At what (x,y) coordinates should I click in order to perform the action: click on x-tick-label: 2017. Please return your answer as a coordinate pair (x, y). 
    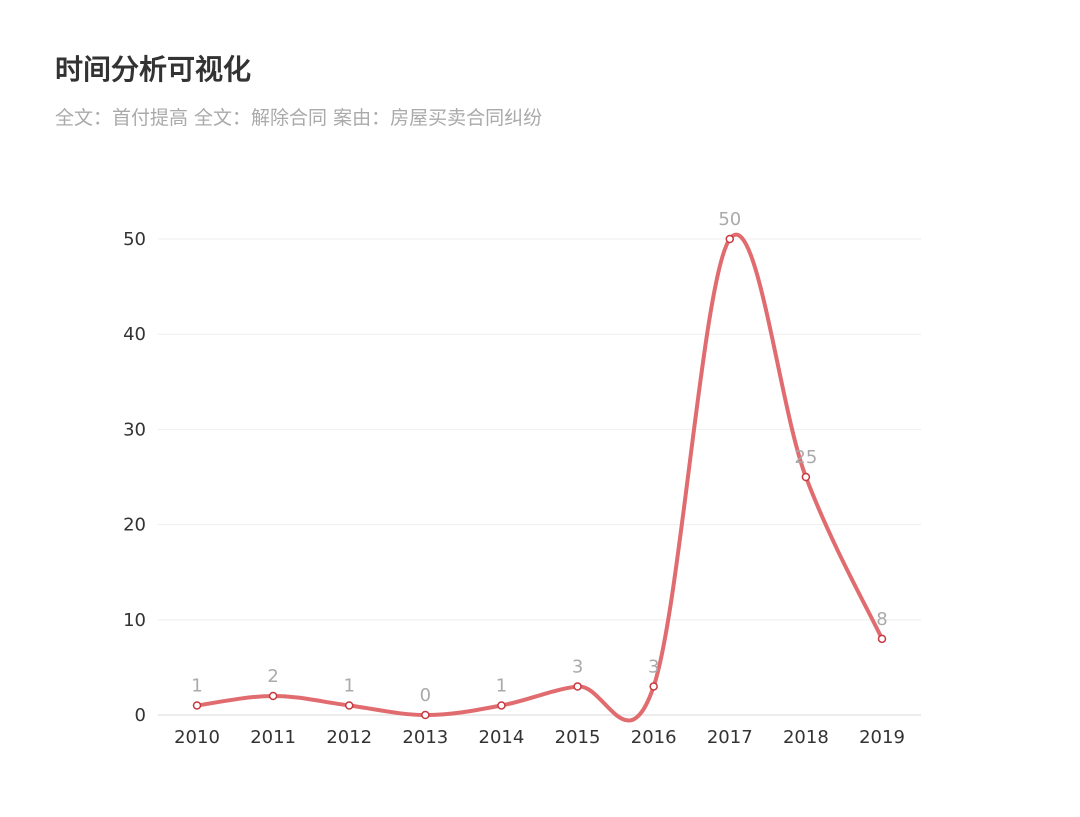
    Looking at the image, I should click on (730, 737).